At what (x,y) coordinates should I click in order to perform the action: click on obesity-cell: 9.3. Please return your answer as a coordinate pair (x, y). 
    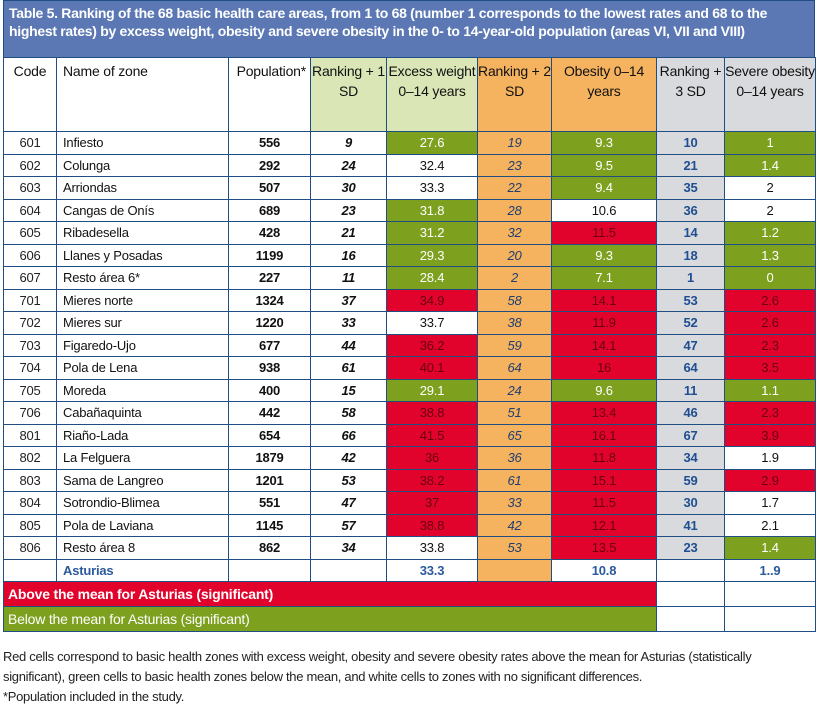
    Looking at the image, I should click on (604, 255).